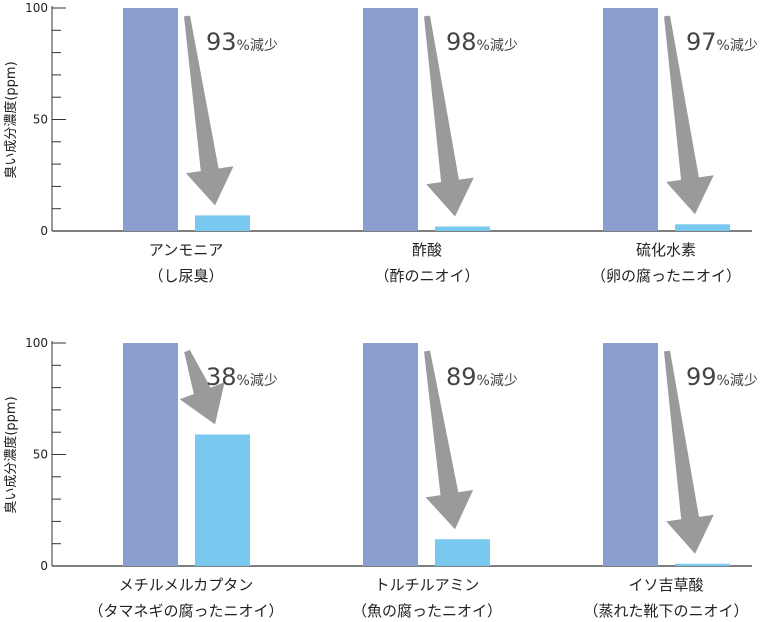 This screenshot has width=767, height=622. Describe the element at coordinates (221, 42) in the screenshot. I see `reduction-value: 93` at that location.